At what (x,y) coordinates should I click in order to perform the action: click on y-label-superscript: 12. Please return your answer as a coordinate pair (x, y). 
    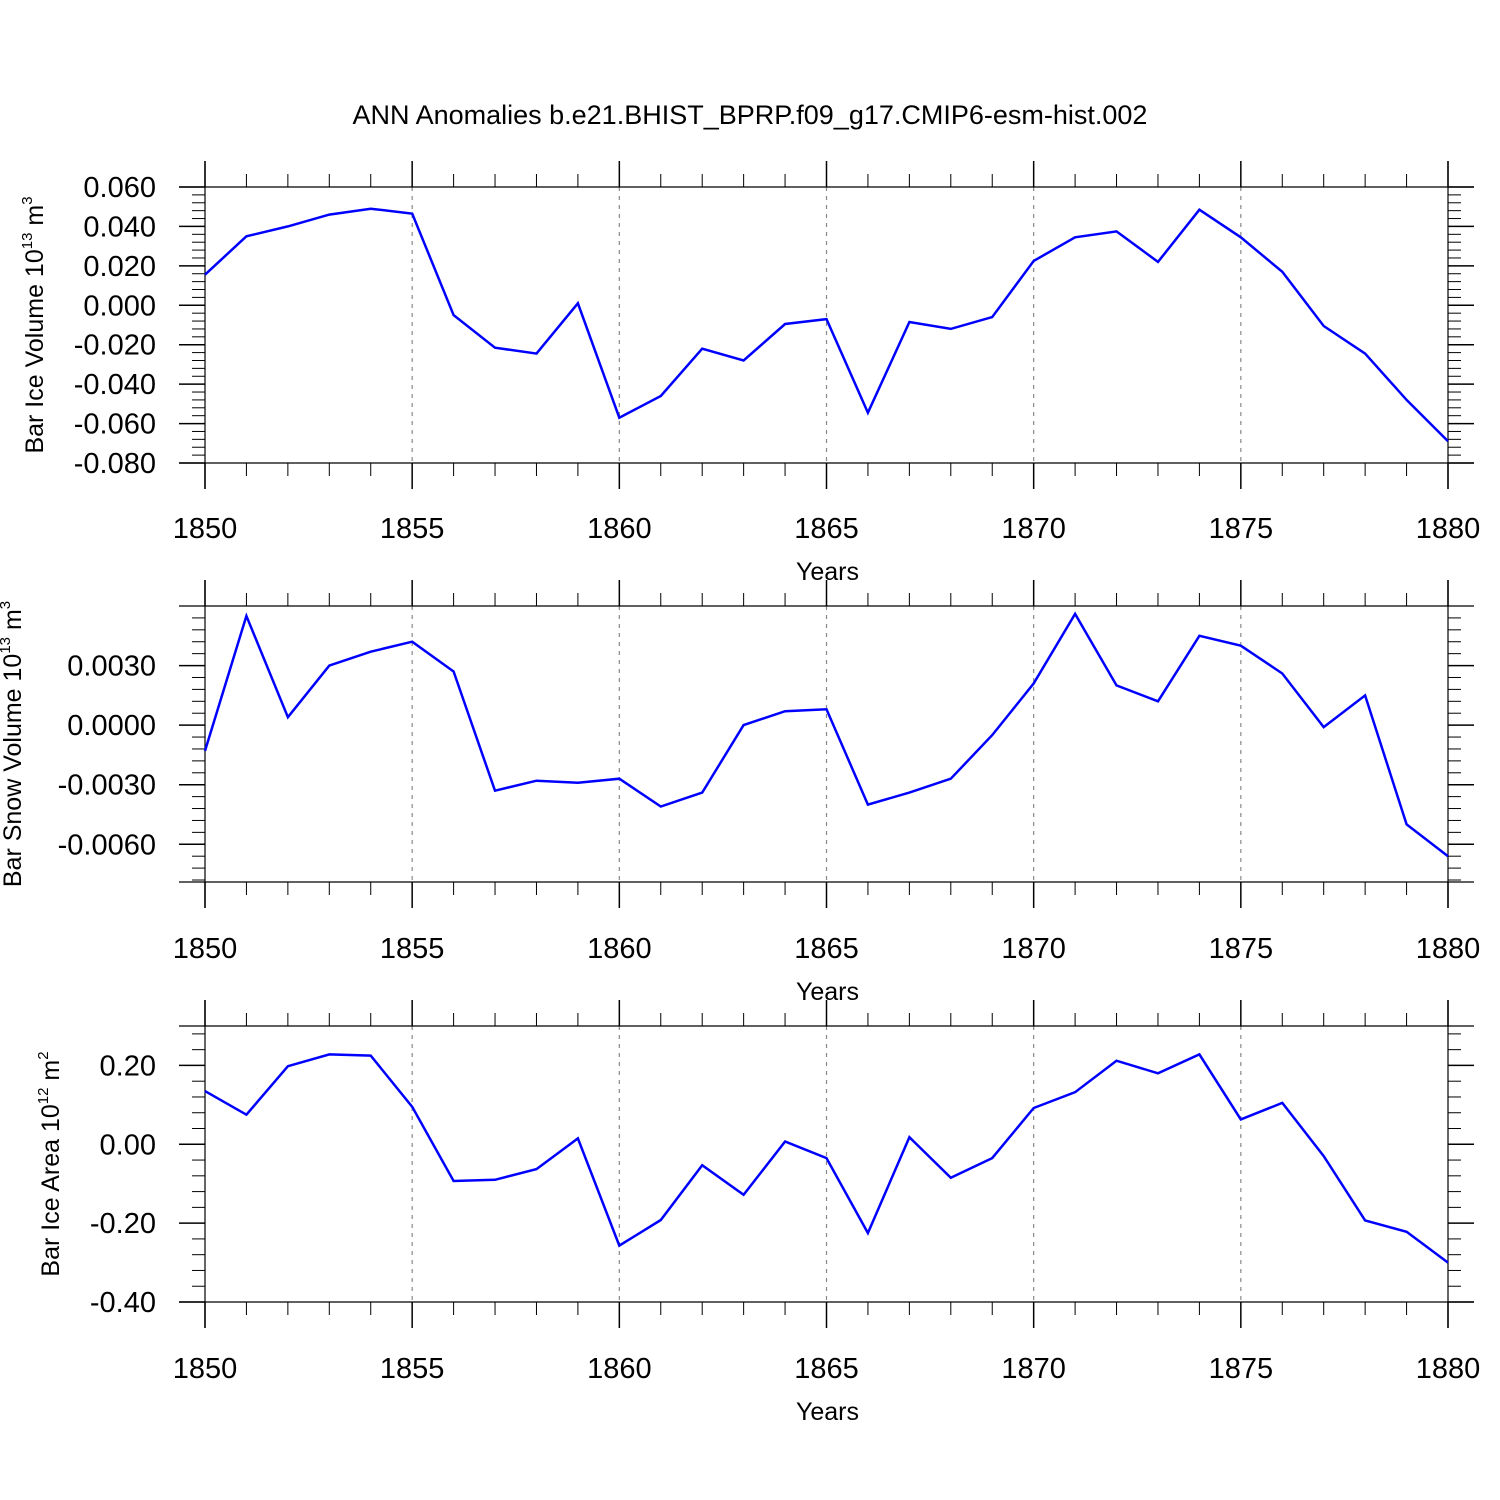
    Looking at the image, I should click on (43, 1096).